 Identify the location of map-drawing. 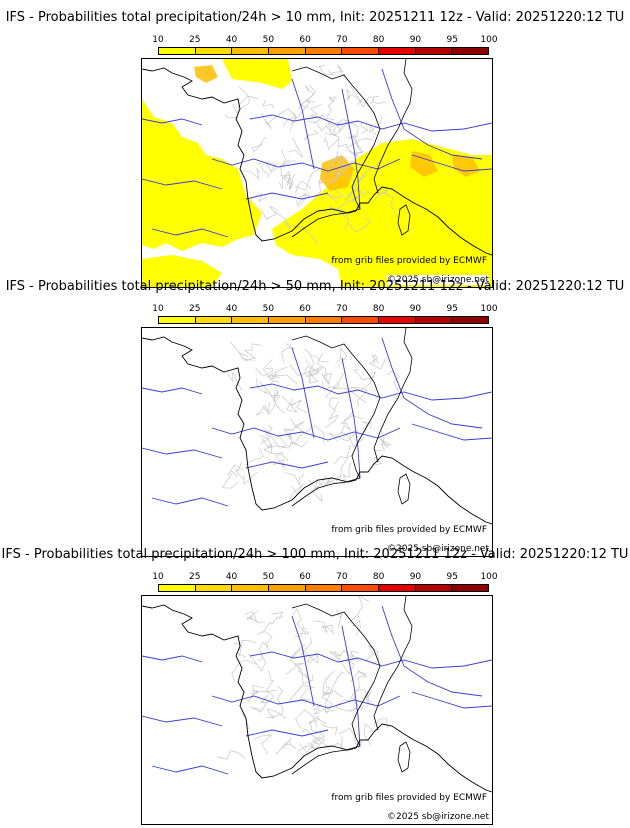
(317, 694).